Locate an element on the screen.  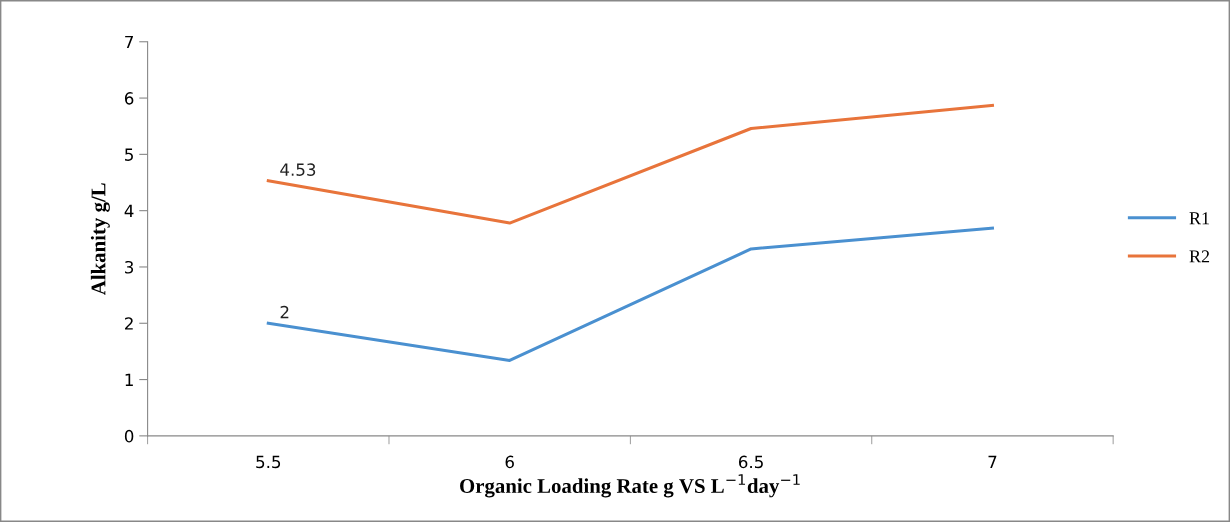
data-label: 2 is located at coordinates (284, 312).